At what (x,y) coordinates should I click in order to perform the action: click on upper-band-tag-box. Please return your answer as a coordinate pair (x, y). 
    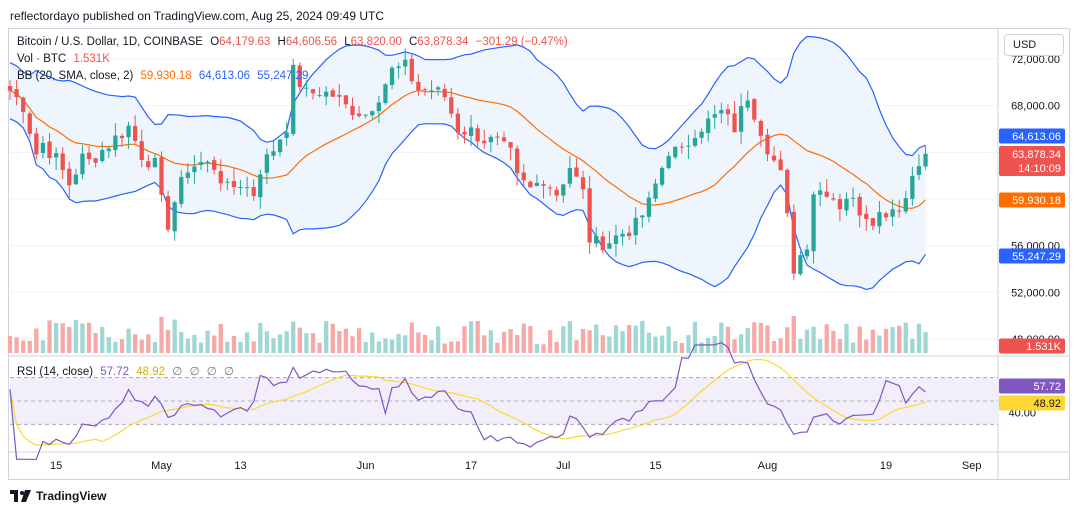
    Looking at the image, I should click on (1032, 136).